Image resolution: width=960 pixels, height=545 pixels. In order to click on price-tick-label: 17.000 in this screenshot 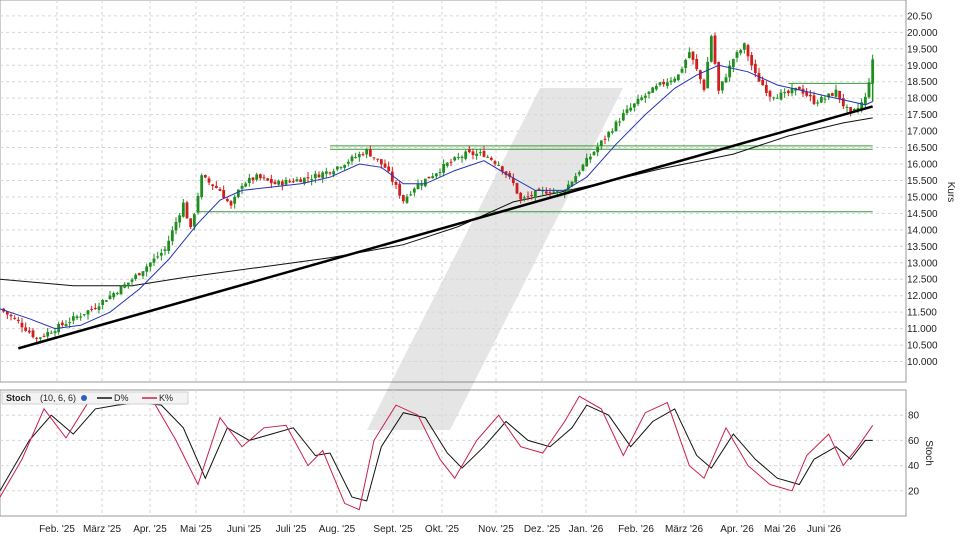, I will do `click(922, 132)`.